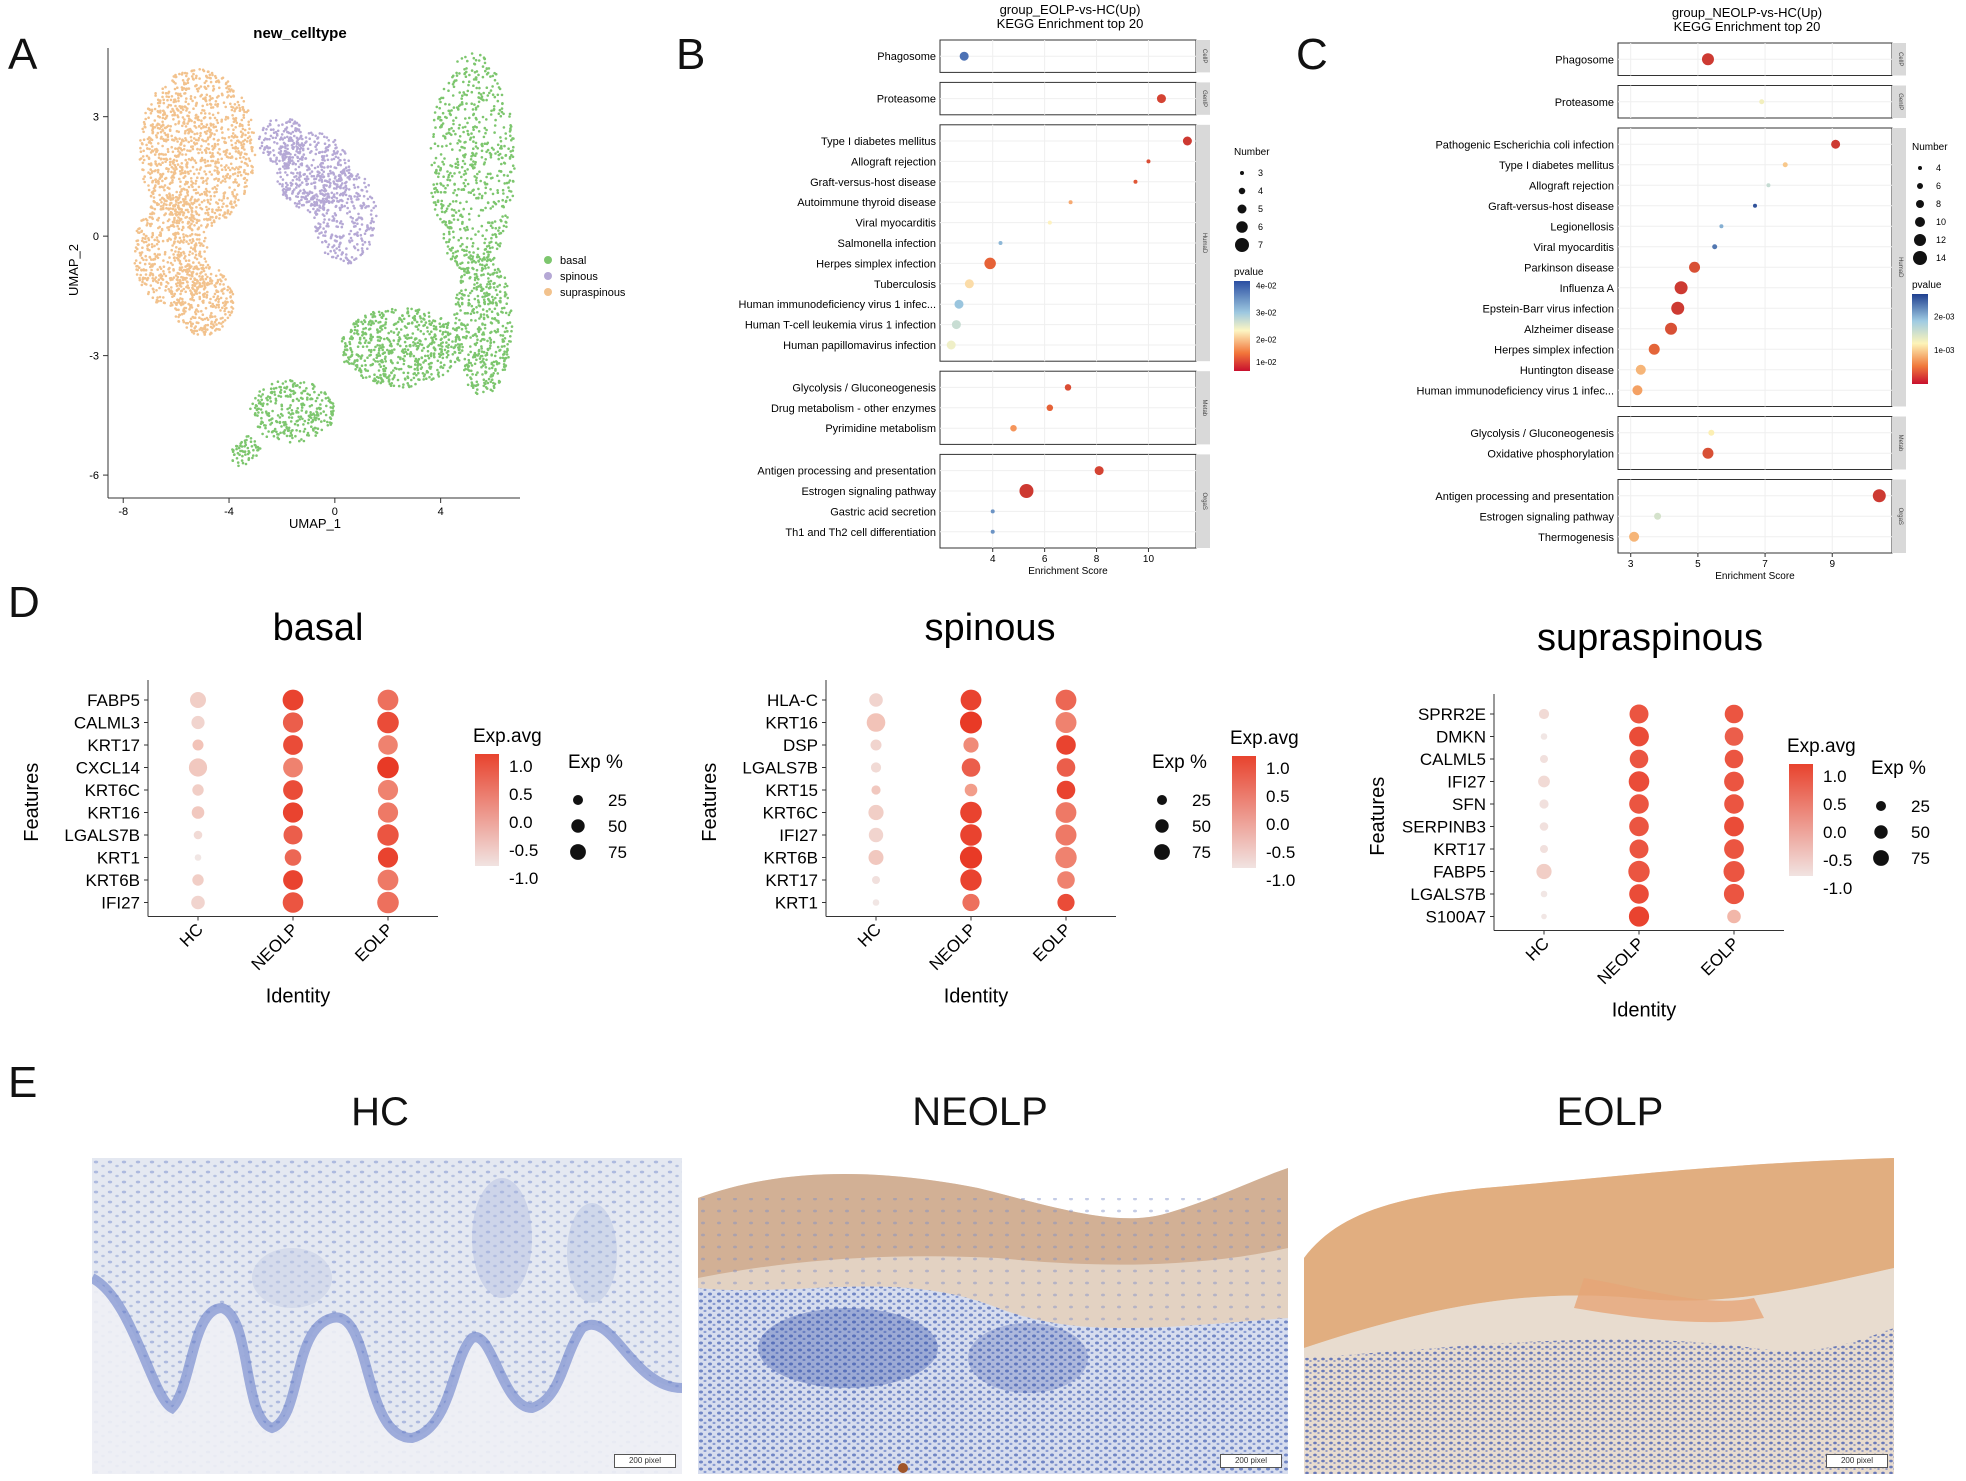  Describe the element at coordinates (905, 285) in the screenshot. I see `kegg-term-label: Tuberculosis` at that location.